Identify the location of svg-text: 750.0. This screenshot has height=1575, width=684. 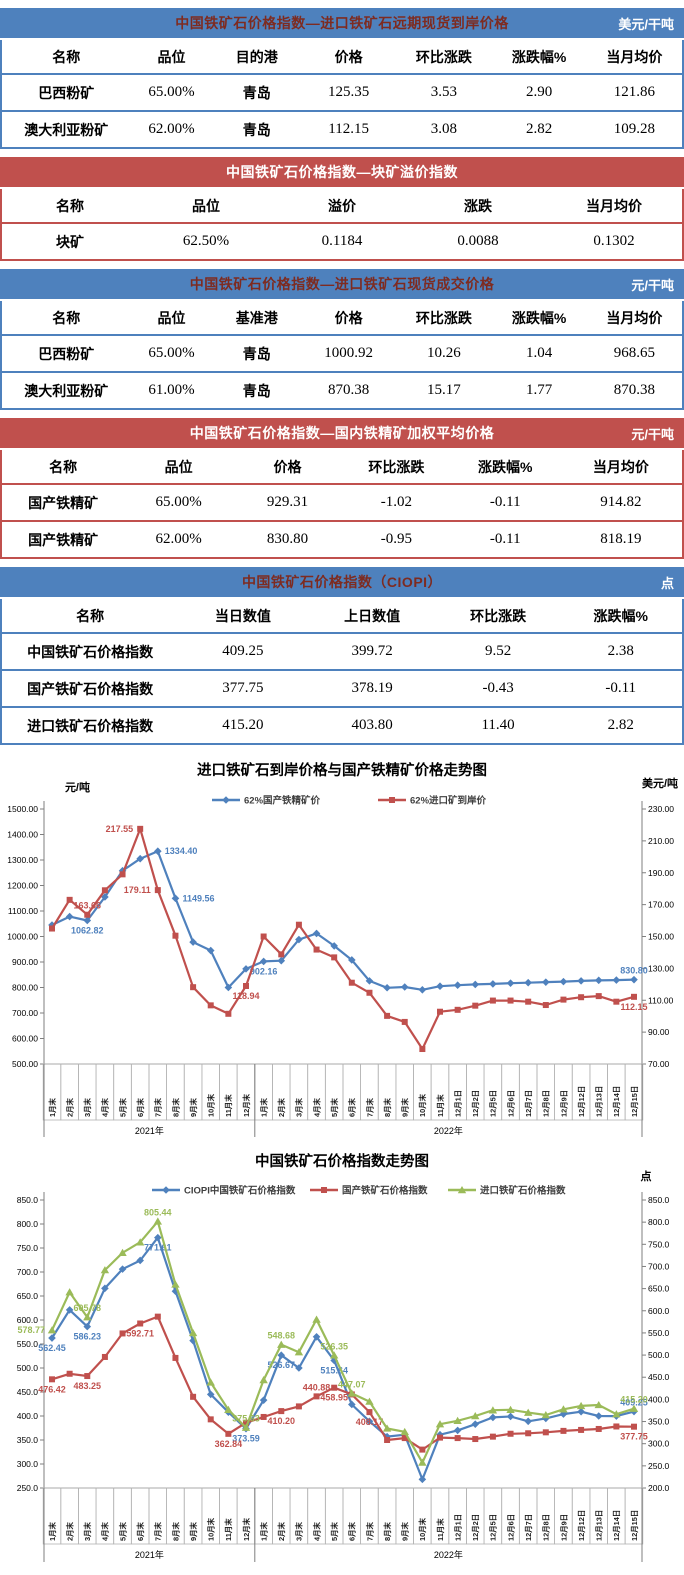
(659, 1244).